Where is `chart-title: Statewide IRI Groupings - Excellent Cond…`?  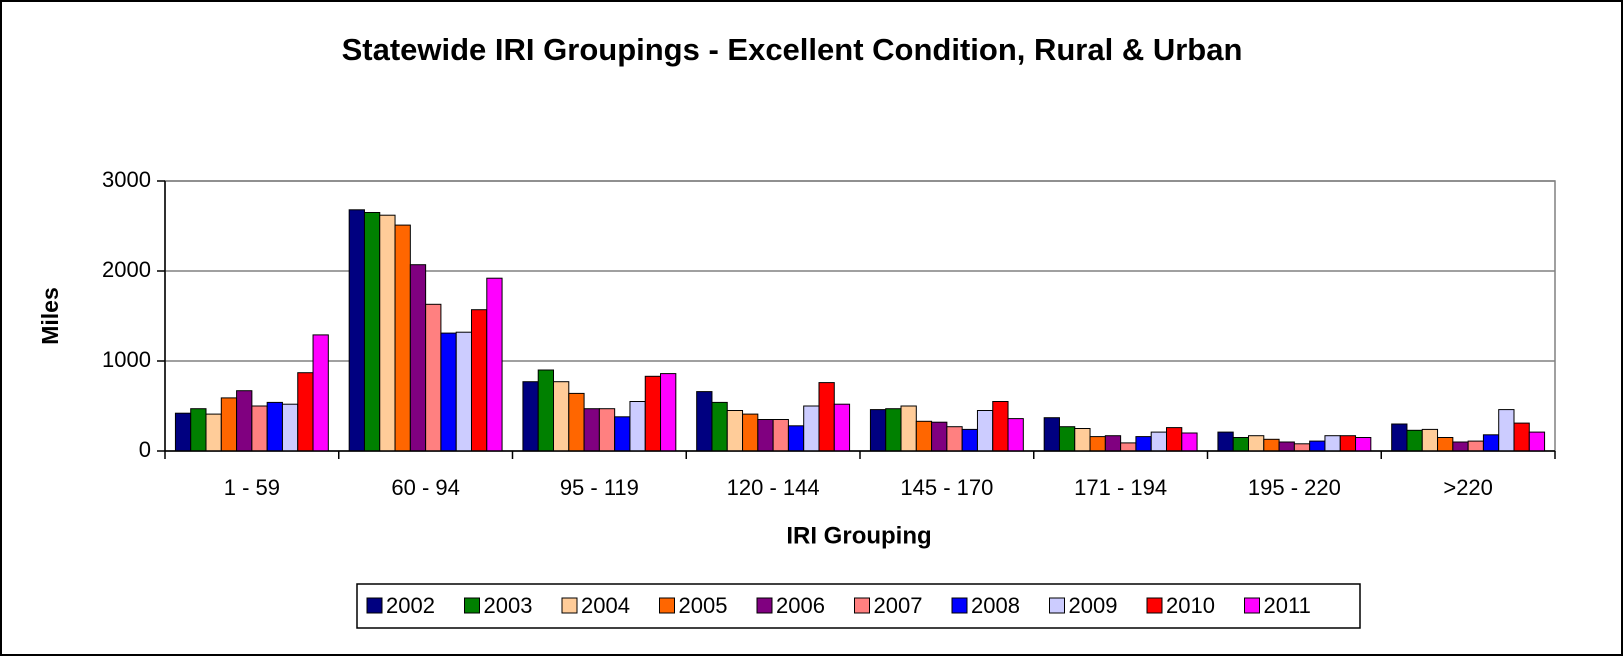
chart-title: Statewide IRI Groupings - Excellent Cond… is located at coordinates (792, 49).